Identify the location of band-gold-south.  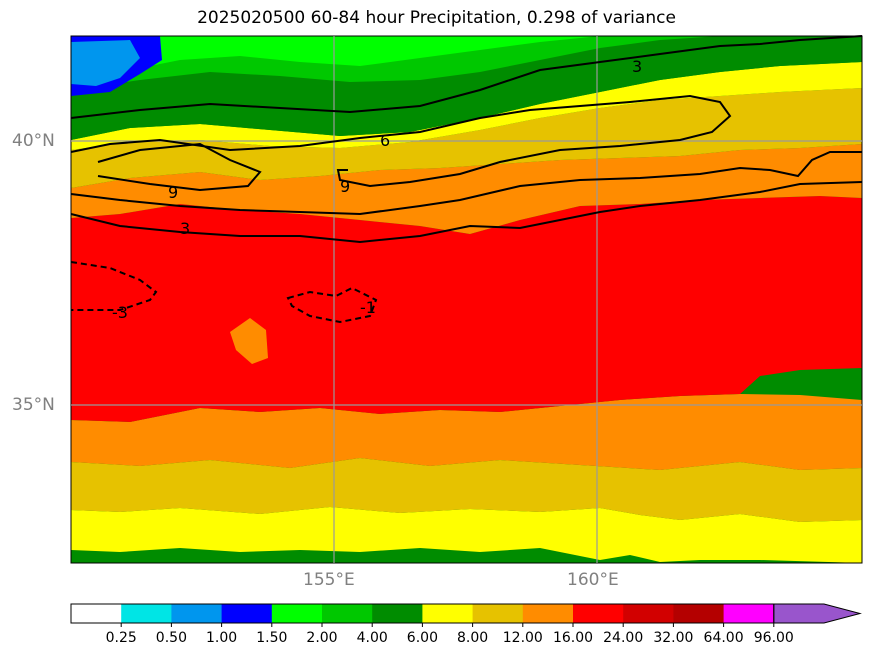
(466, 490).